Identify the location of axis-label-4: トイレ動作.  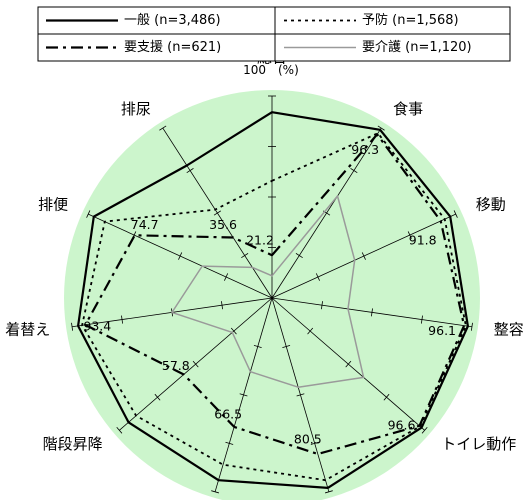
(478, 444).